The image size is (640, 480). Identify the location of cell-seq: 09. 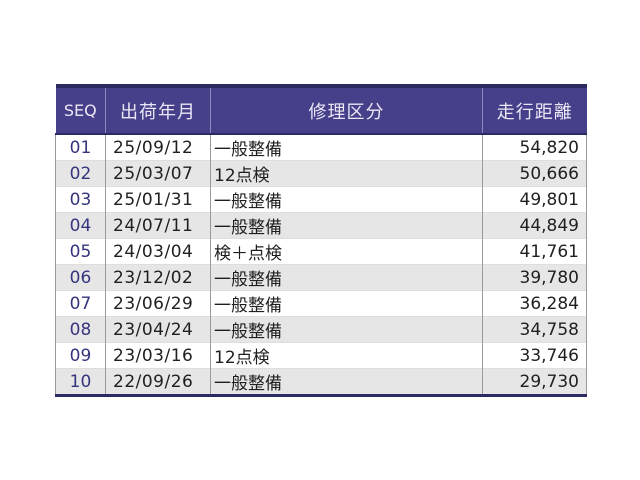
(80, 355).